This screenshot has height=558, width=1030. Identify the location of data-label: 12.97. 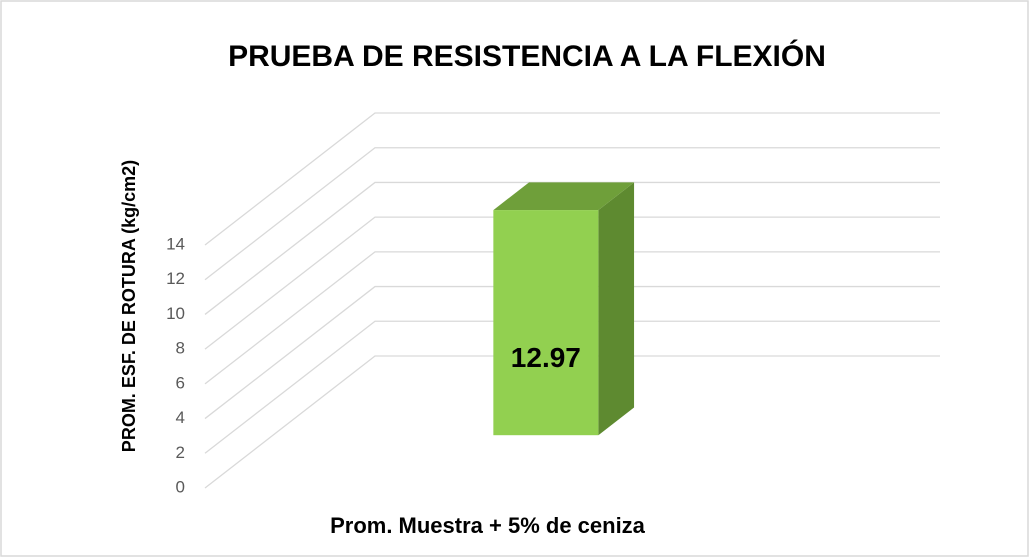
(546, 357).